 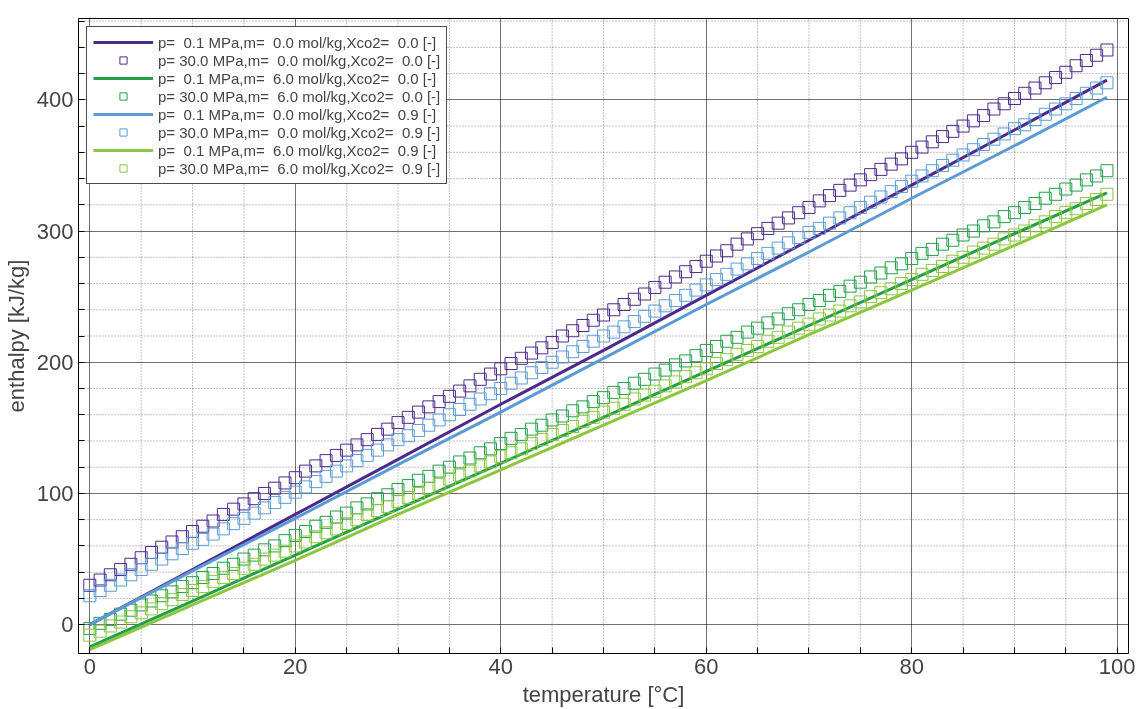 I want to click on y-tick-label: 100, so click(x=55, y=493).